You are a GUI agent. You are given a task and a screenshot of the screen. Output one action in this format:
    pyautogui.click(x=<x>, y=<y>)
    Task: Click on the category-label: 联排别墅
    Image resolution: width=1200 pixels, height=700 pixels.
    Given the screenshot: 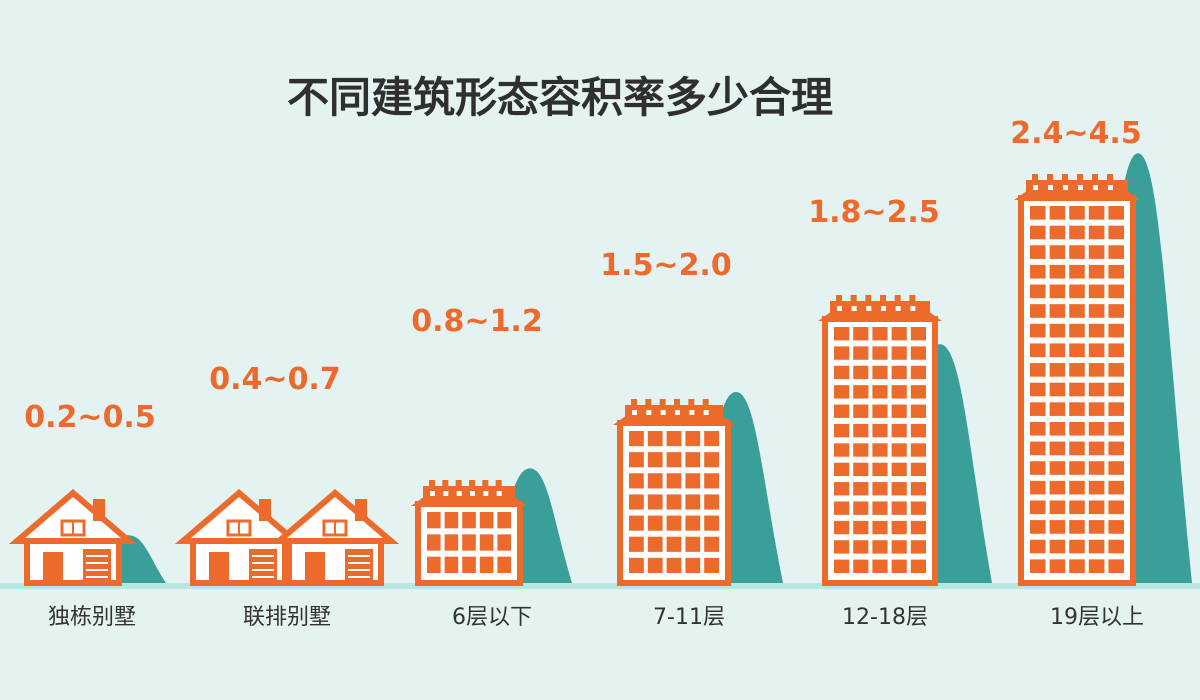 What is the action you would take?
    pyautogui.click(x=287, y=617)
    